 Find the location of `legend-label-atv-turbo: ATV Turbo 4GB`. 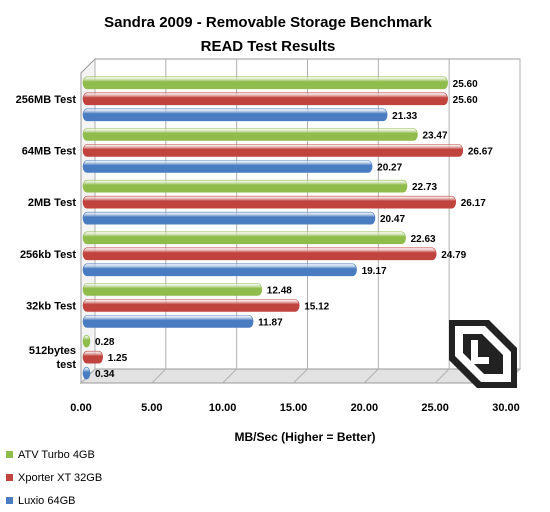

legend-label-atv-turbo: ATV Turbo 4GB is located at coordinates (56, 454).